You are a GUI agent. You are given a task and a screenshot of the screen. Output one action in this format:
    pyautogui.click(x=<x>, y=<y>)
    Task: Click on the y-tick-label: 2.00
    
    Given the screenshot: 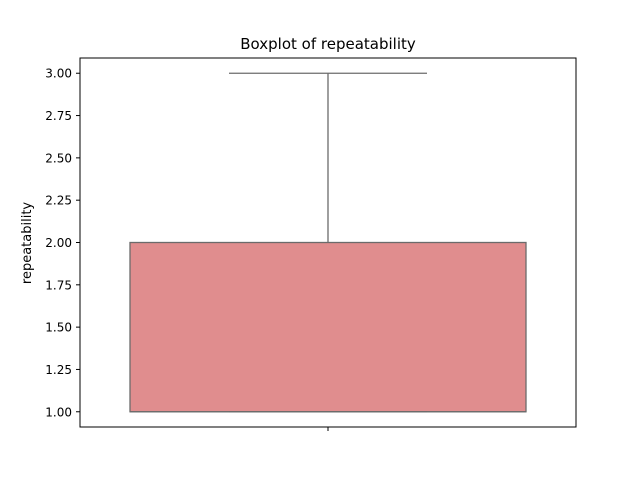 What is the action you would take?
    pyautogui.click(x=58, y=243)
    